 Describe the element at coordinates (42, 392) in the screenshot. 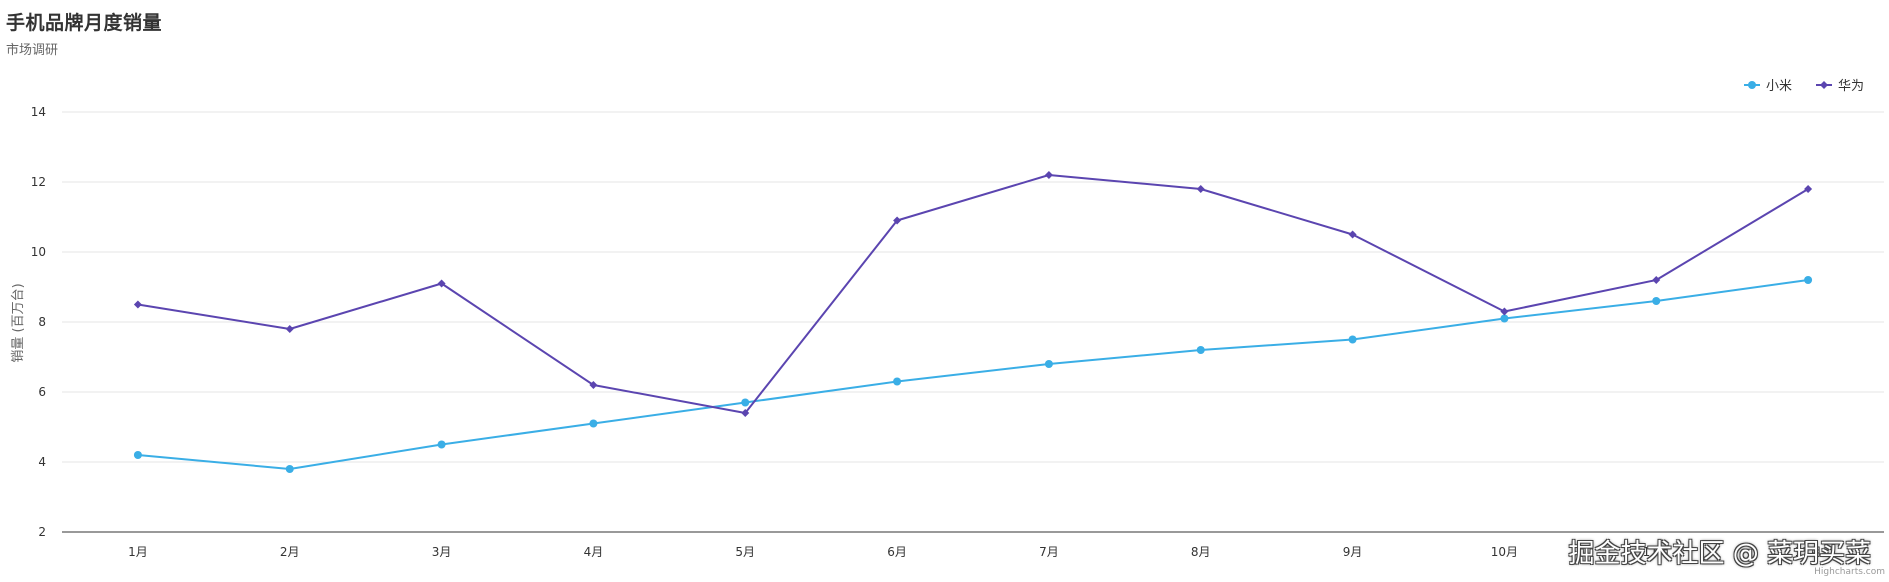

I see `y-tick-label: 6` at that location.